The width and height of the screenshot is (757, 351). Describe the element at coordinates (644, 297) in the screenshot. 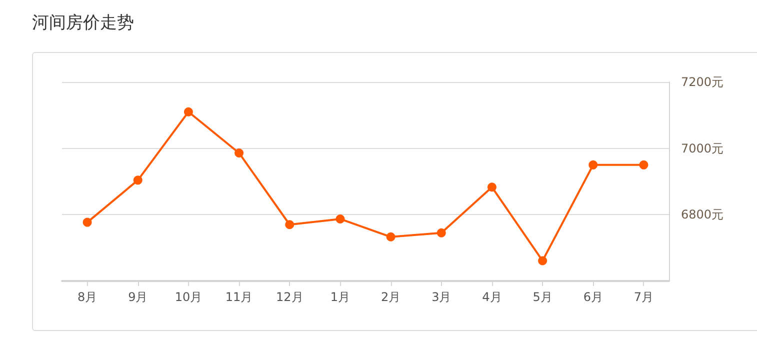

I see `x-tick-label: 7月` at that location.